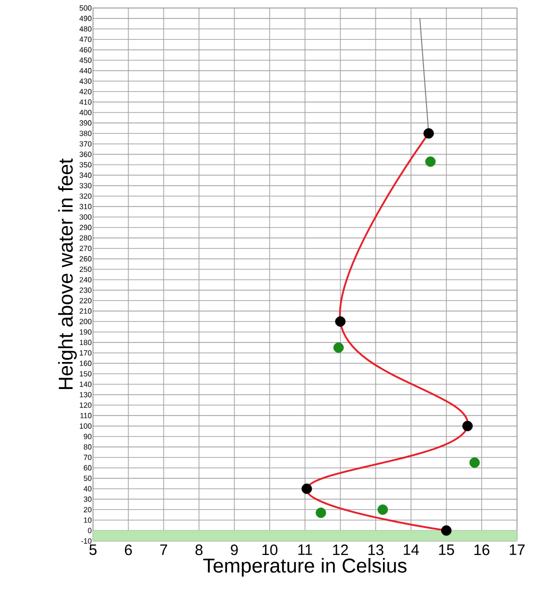 This screenshot has width=554, height=607. I want to click on x-tick-label: 9, so click(234, 550).